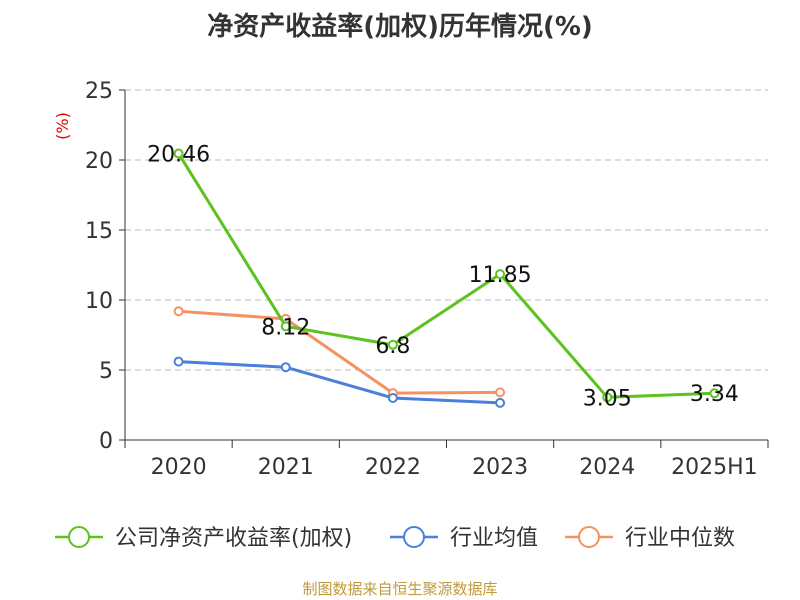 Image resolution: width=800 pixels, height=600 pixels. What do you see at coordinates (393, 467) in the screenshot?
I see `x-tick-label: 2022` at bounding box center [393, 467].